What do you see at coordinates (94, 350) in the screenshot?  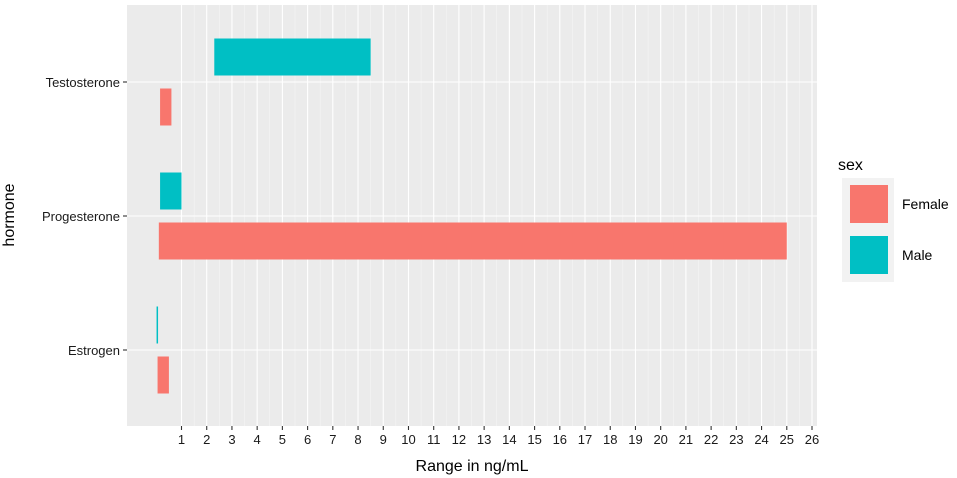 I see `y-tick-label: Estrogen` at bounding box center [94, 350].